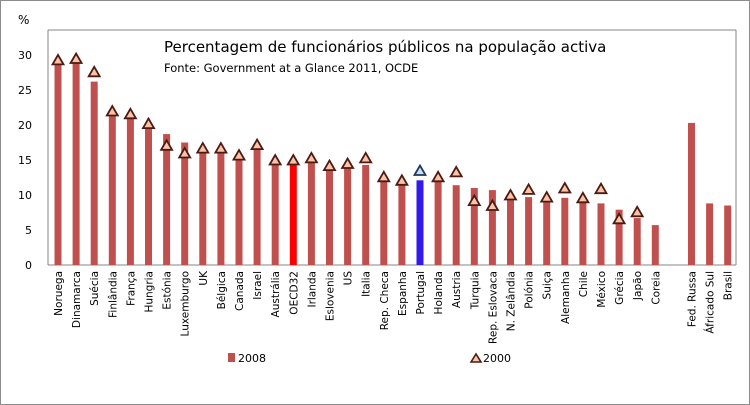 This screenshot has width=750, height=405. What do you see at coordinates (258, 285) in the screenshot?
I see `x-tick-label: Israel` at bounding box center [258, 285].